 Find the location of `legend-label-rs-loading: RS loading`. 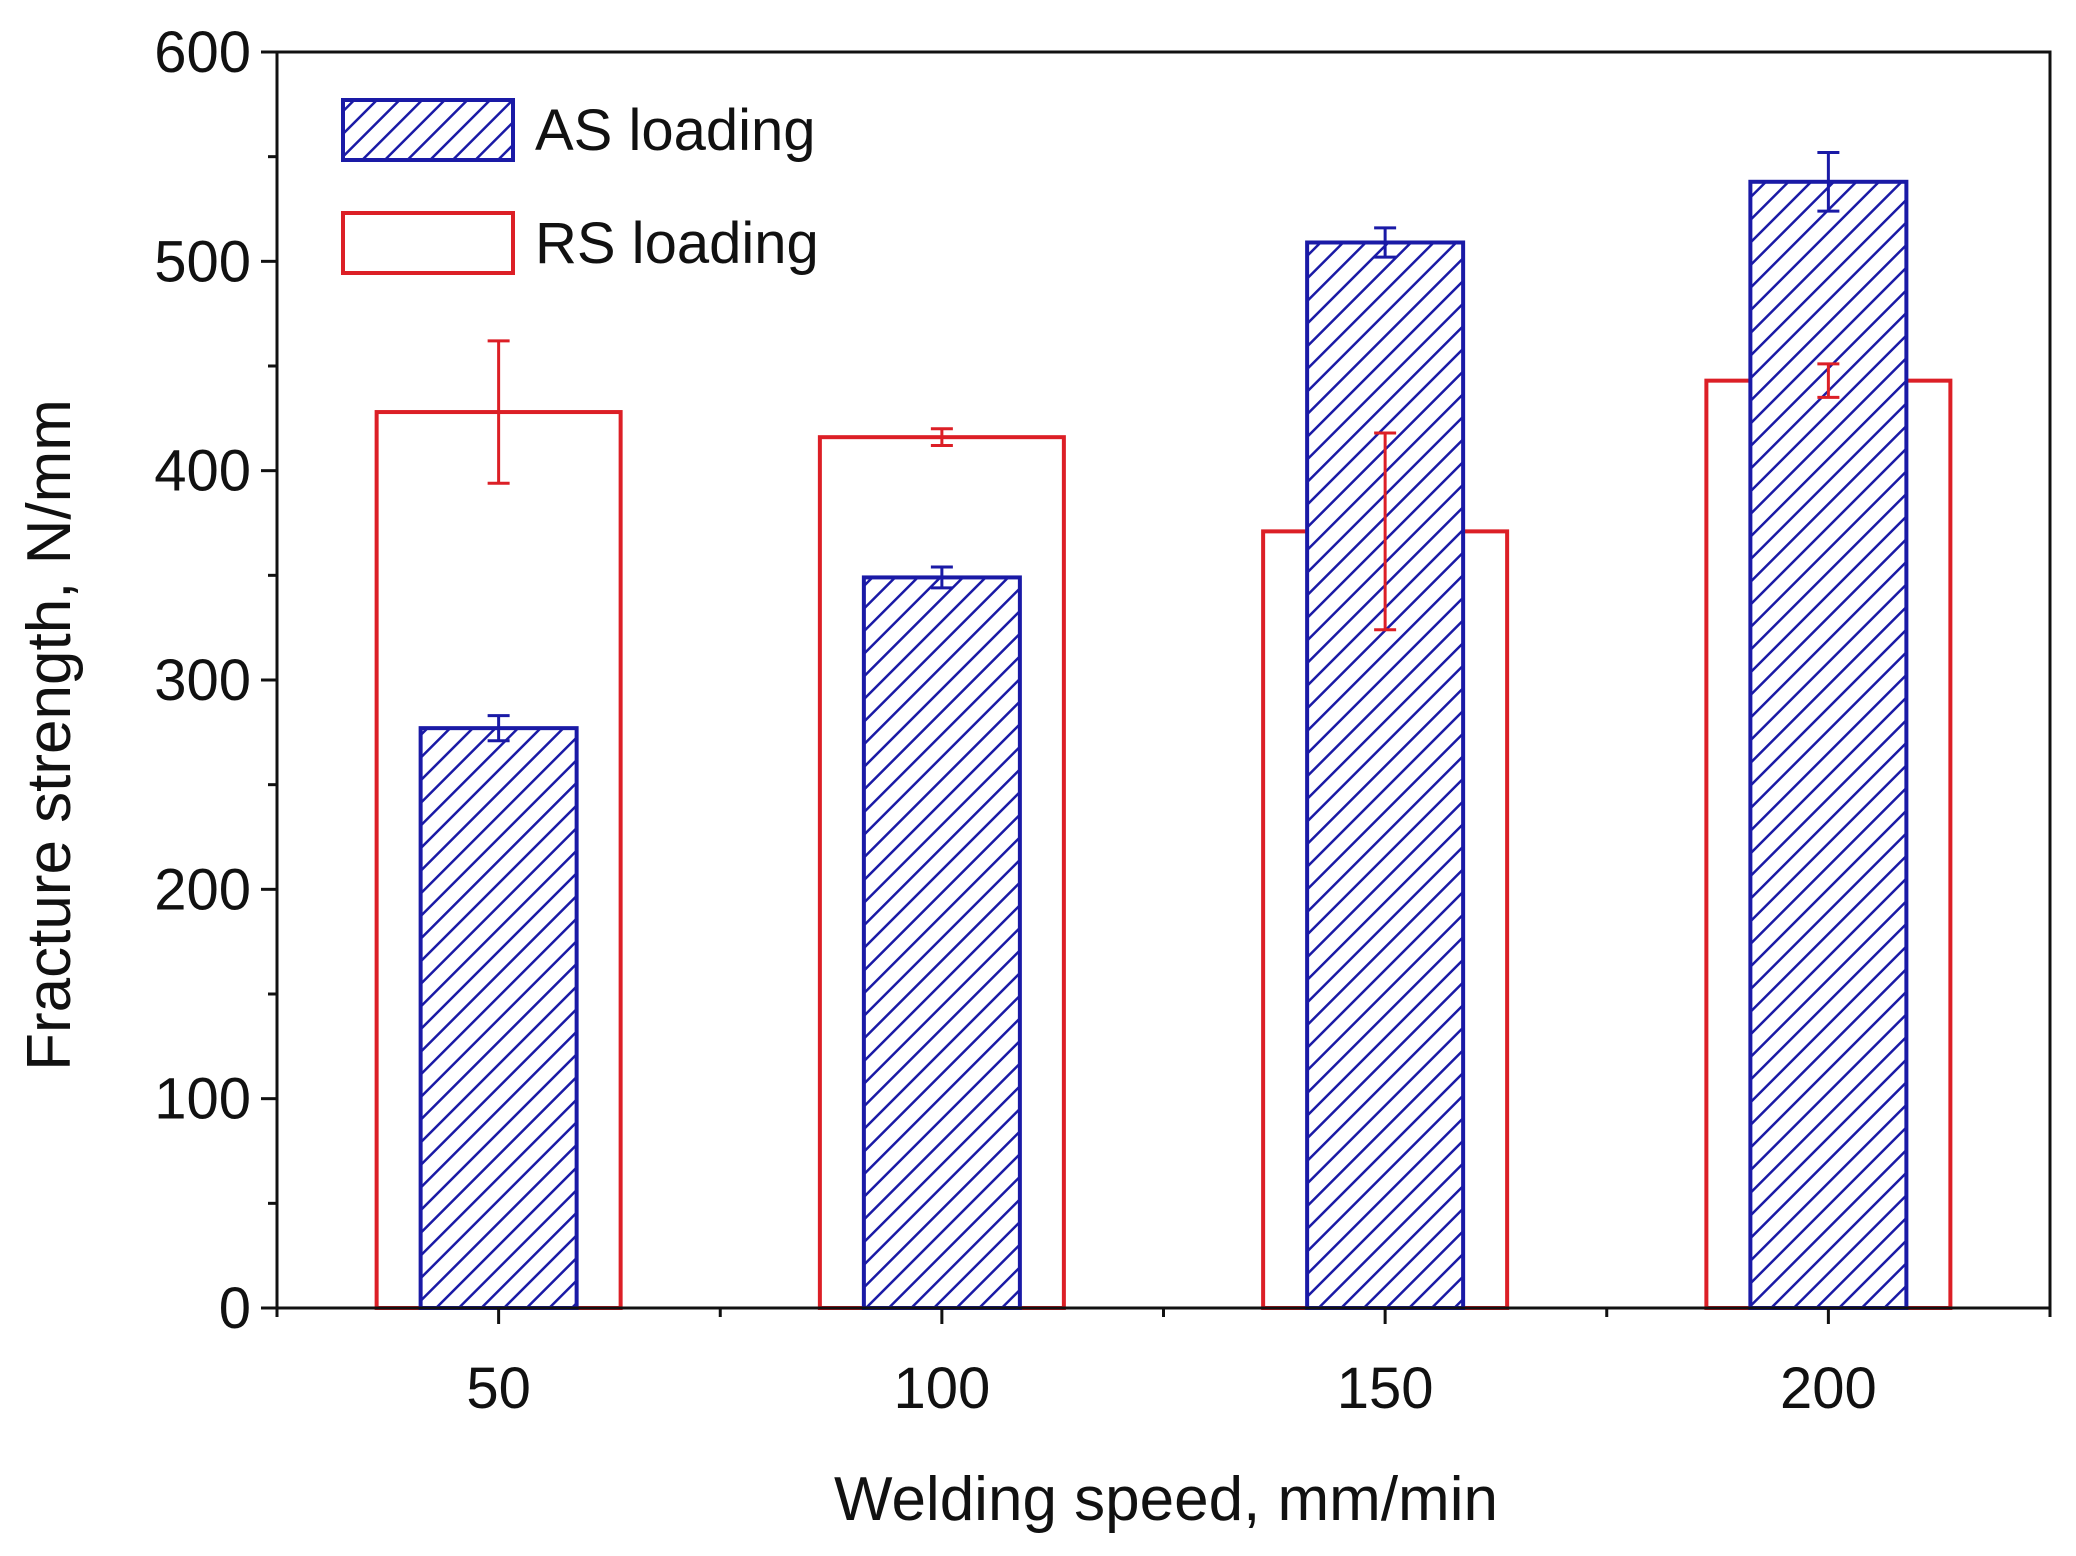

legend-label-rs-loading: RS loading is located at coordinates (677, 243).